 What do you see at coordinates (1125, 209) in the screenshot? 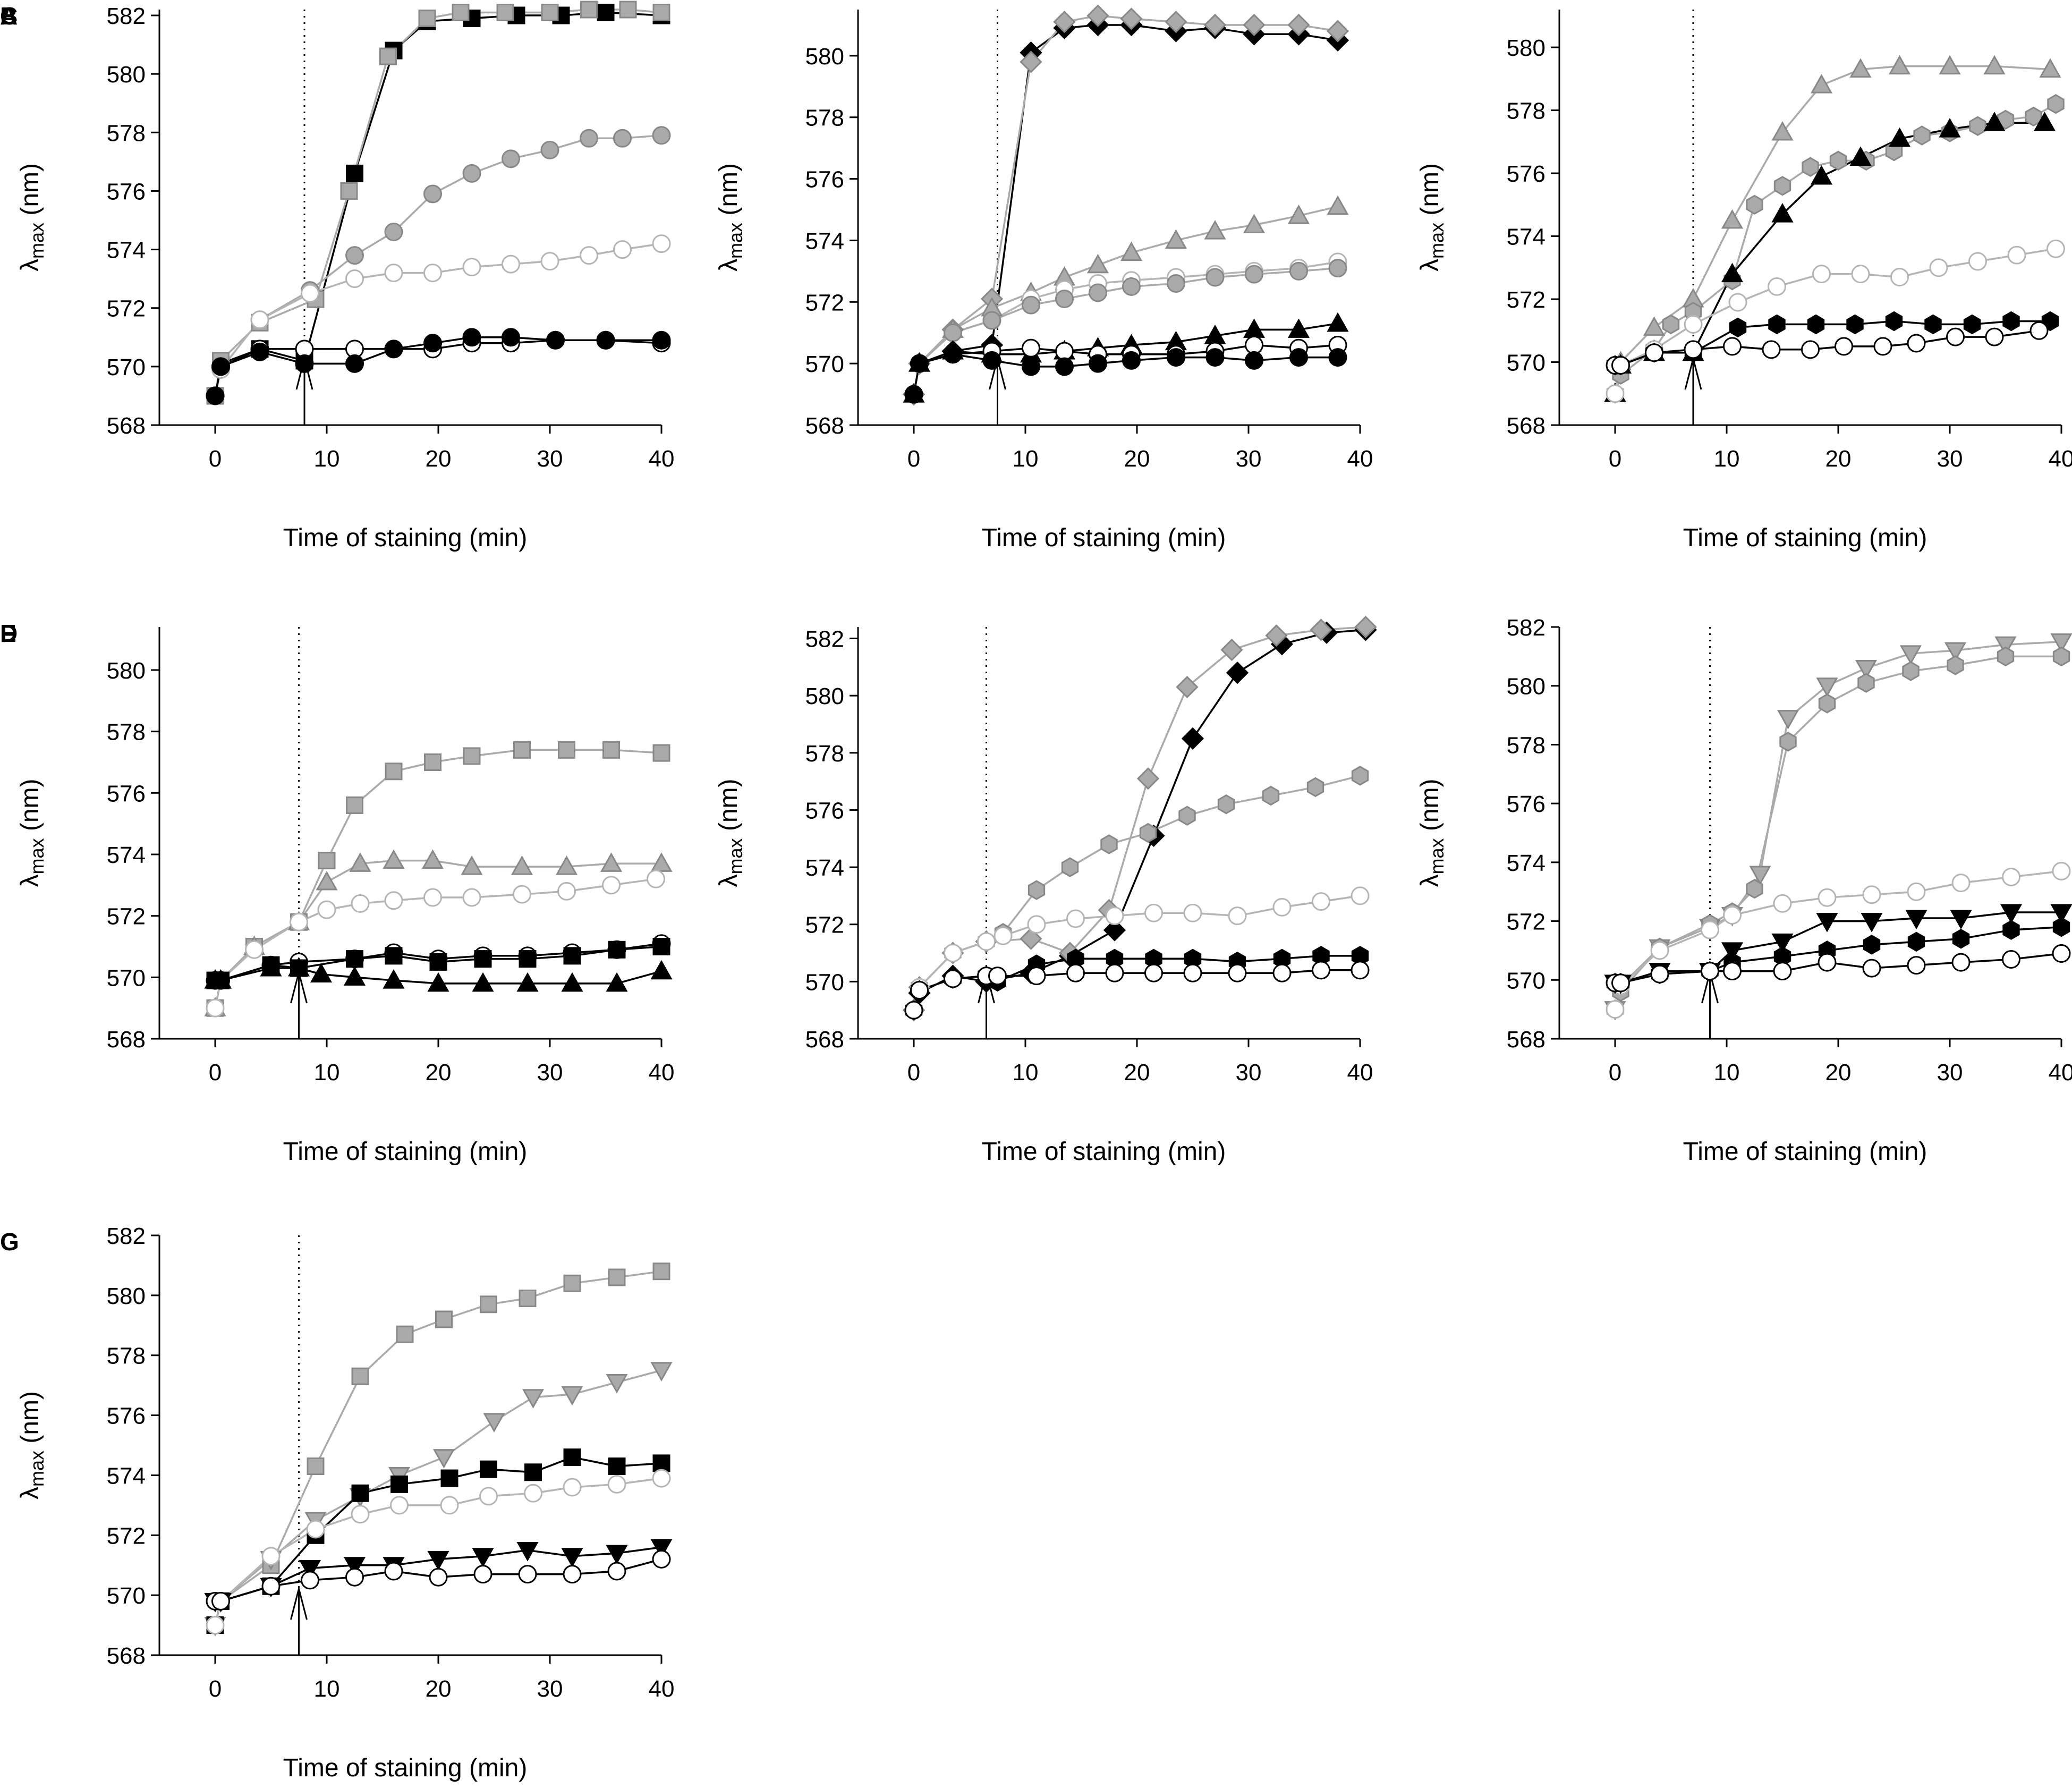
I see `series-line-diamond-black` at bounding box center [1125, 209].